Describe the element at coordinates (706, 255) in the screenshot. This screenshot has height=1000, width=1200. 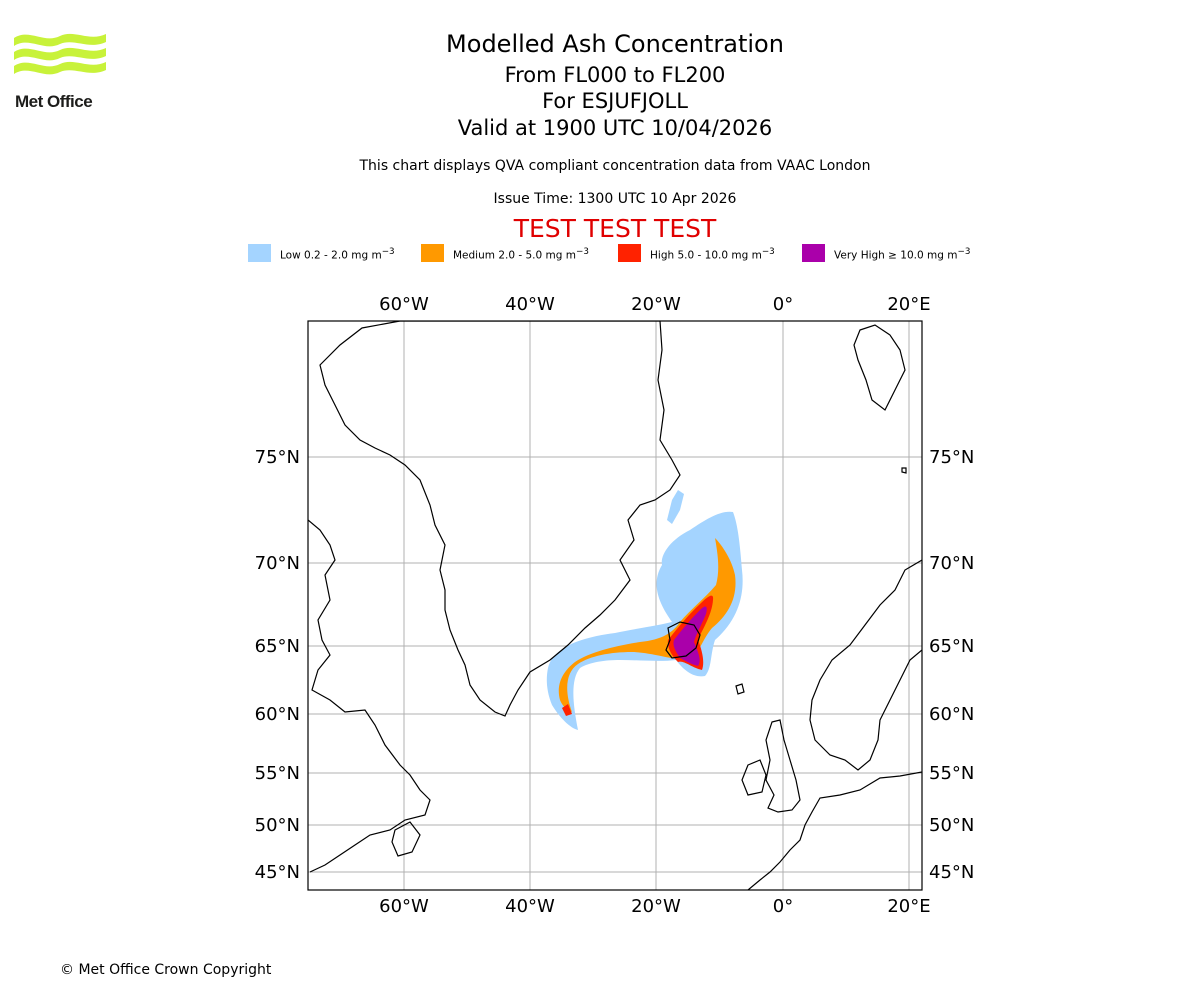
I see `legend-label-high: High 5.0 - 10.0 mg m` at that location.